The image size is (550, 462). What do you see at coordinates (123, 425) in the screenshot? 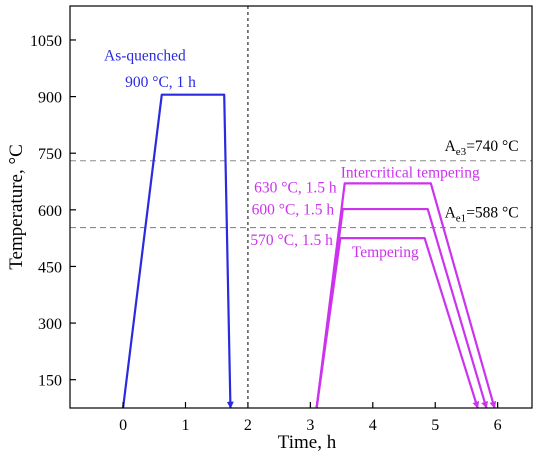
I see `x-tick-label: 0` at bounding box center [123, 425].